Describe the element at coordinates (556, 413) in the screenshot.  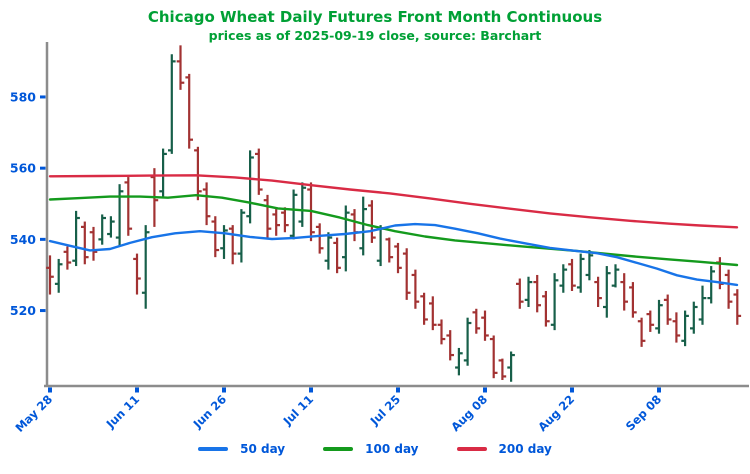
I see `x-tick-label: Aug 22` at that location.